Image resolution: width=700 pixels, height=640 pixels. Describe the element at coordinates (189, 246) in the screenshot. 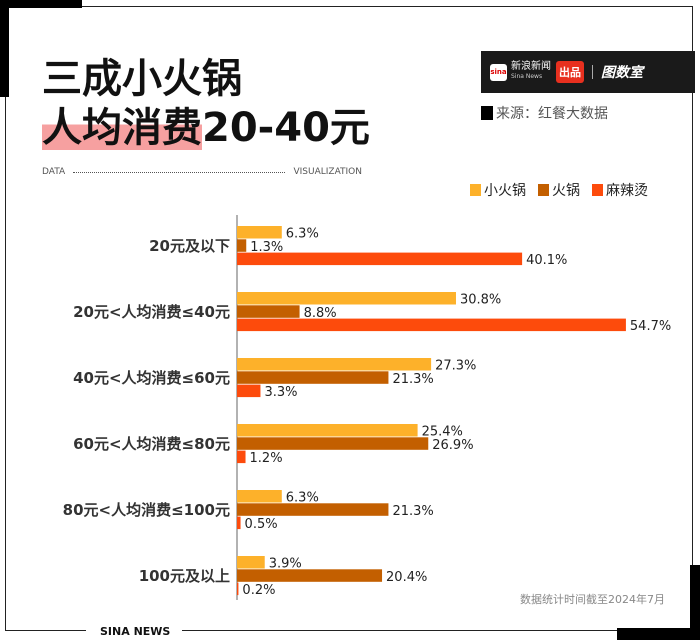

I see `category-label: 20元及以下` at that location.